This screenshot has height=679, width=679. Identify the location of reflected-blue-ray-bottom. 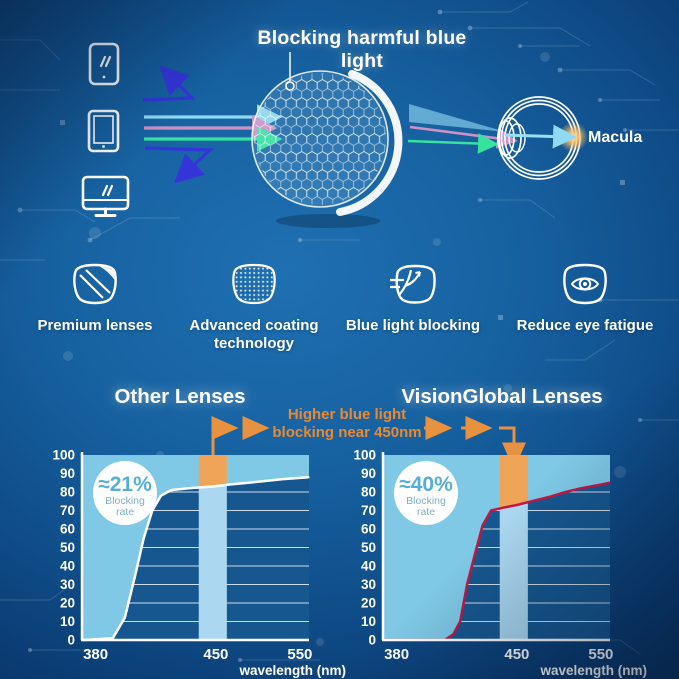
(179, 165).